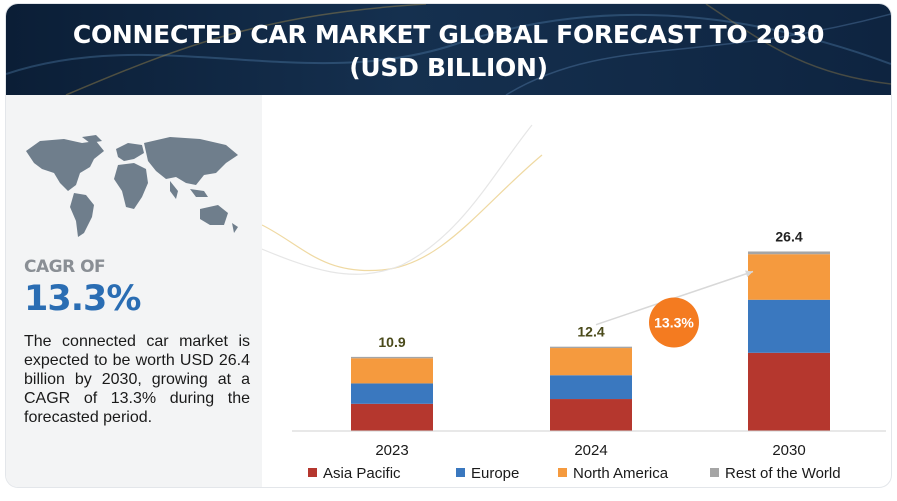  I want to click on legend-item-europe: Europe, so click(487, 473).